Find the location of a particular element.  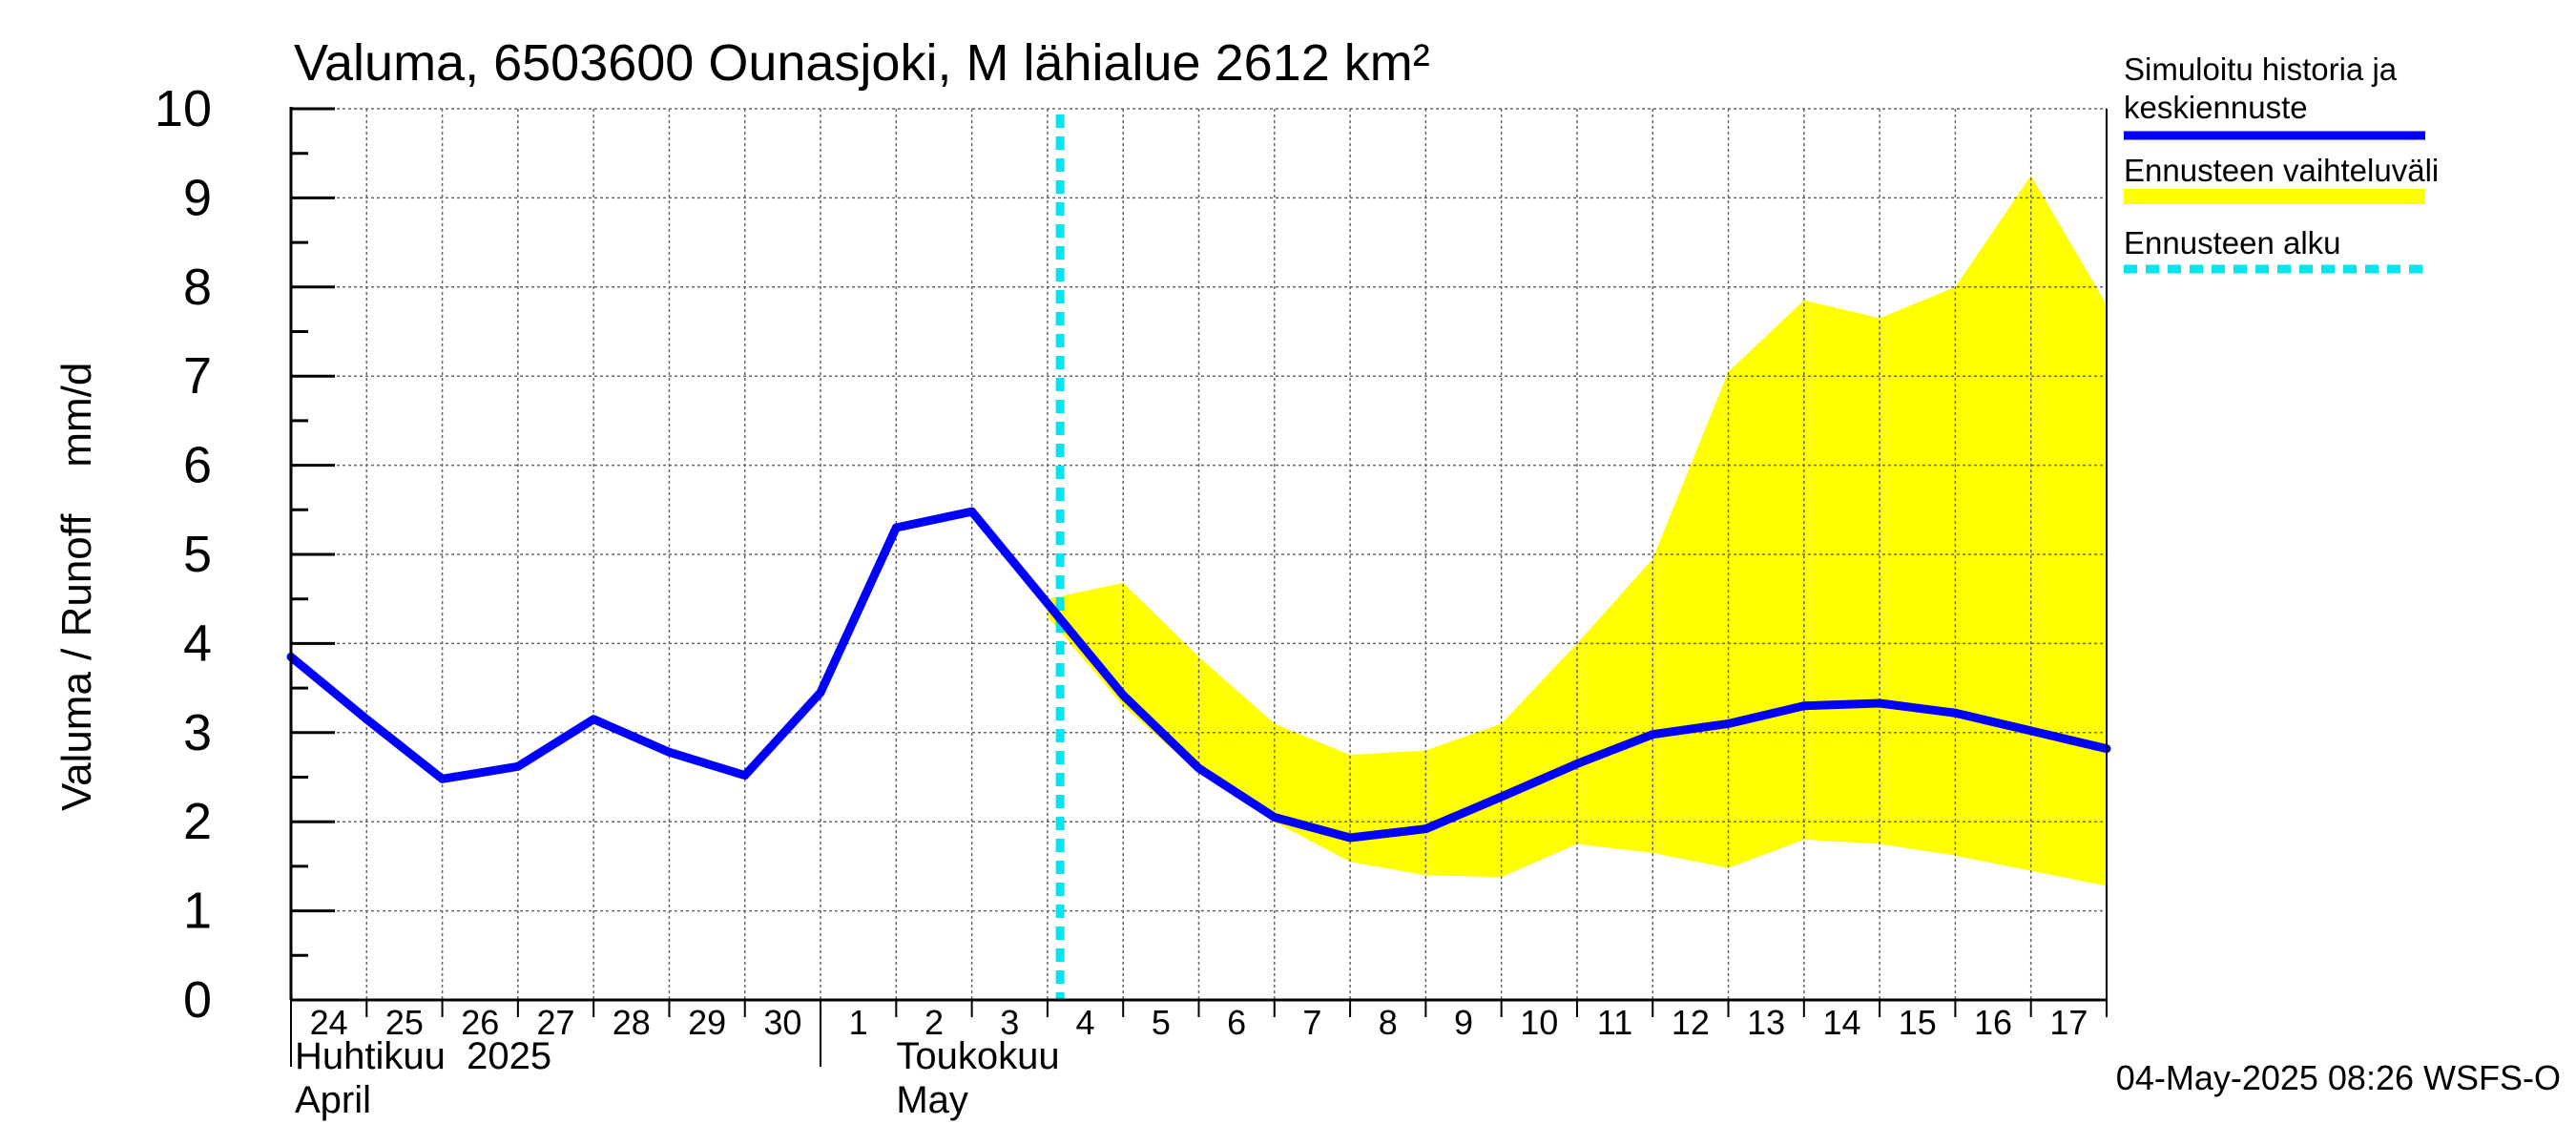

x-day-label: 17 is located at coordinates (2068, 1022).